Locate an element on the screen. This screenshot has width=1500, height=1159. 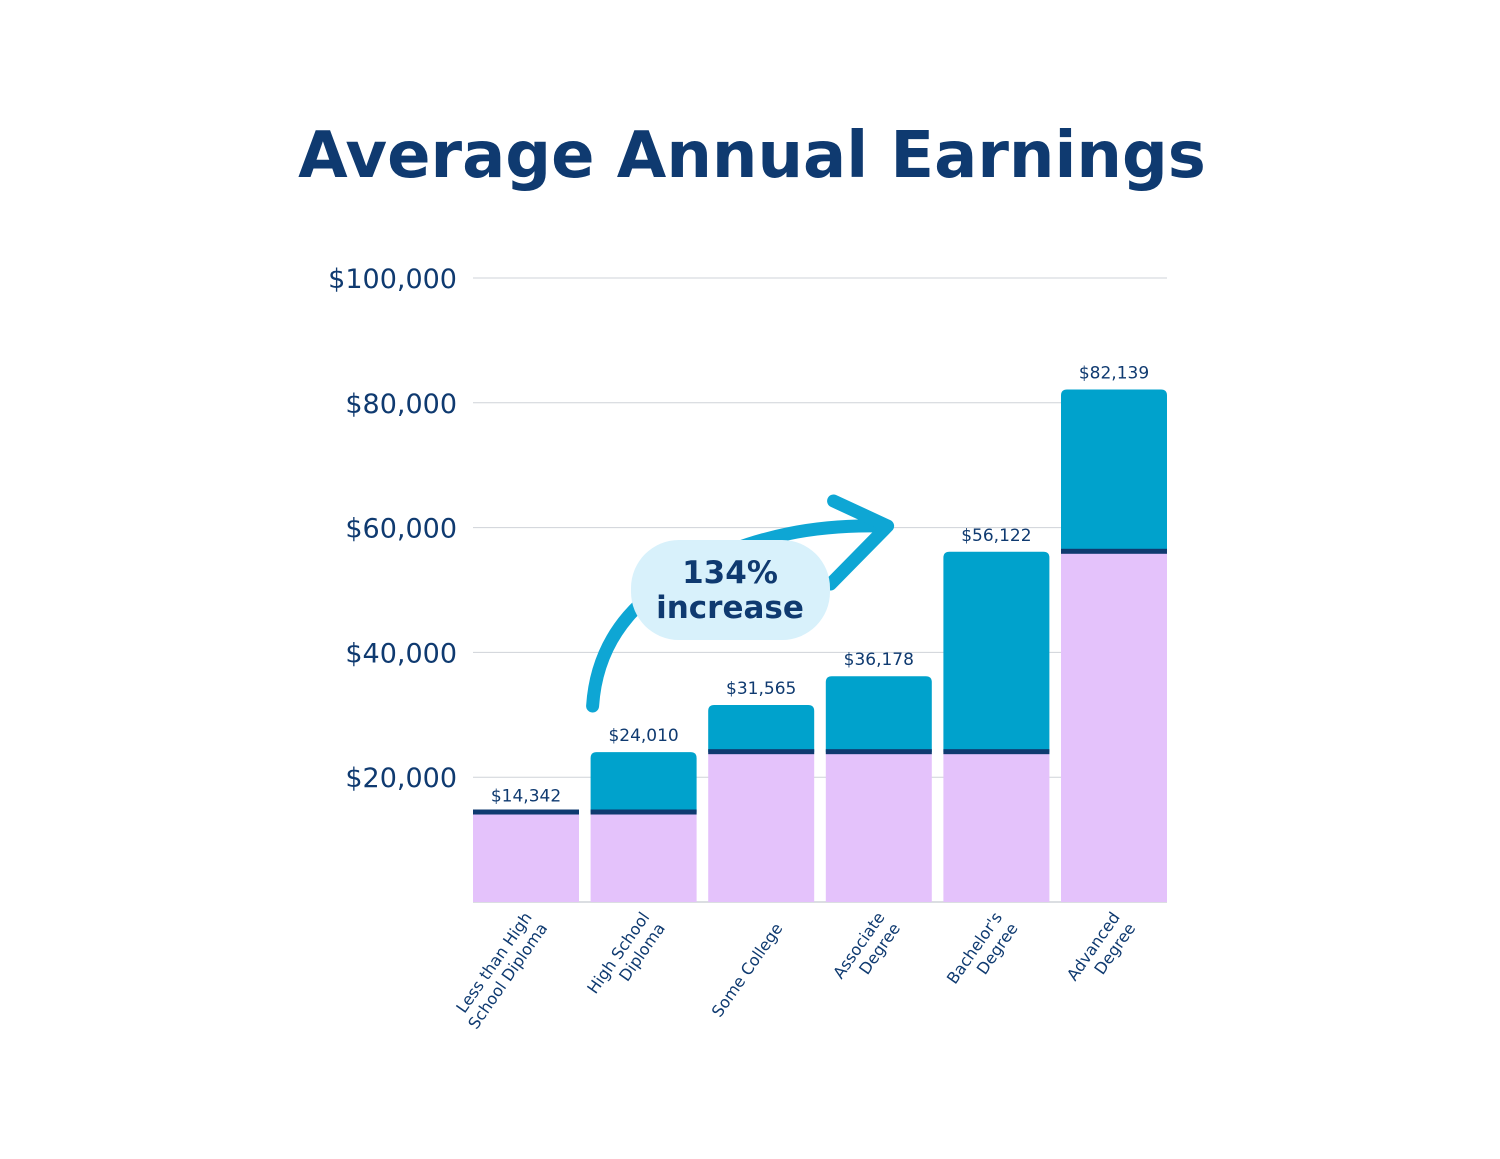
bar-value-label: $56,122 is located at coordinates (996, 536).